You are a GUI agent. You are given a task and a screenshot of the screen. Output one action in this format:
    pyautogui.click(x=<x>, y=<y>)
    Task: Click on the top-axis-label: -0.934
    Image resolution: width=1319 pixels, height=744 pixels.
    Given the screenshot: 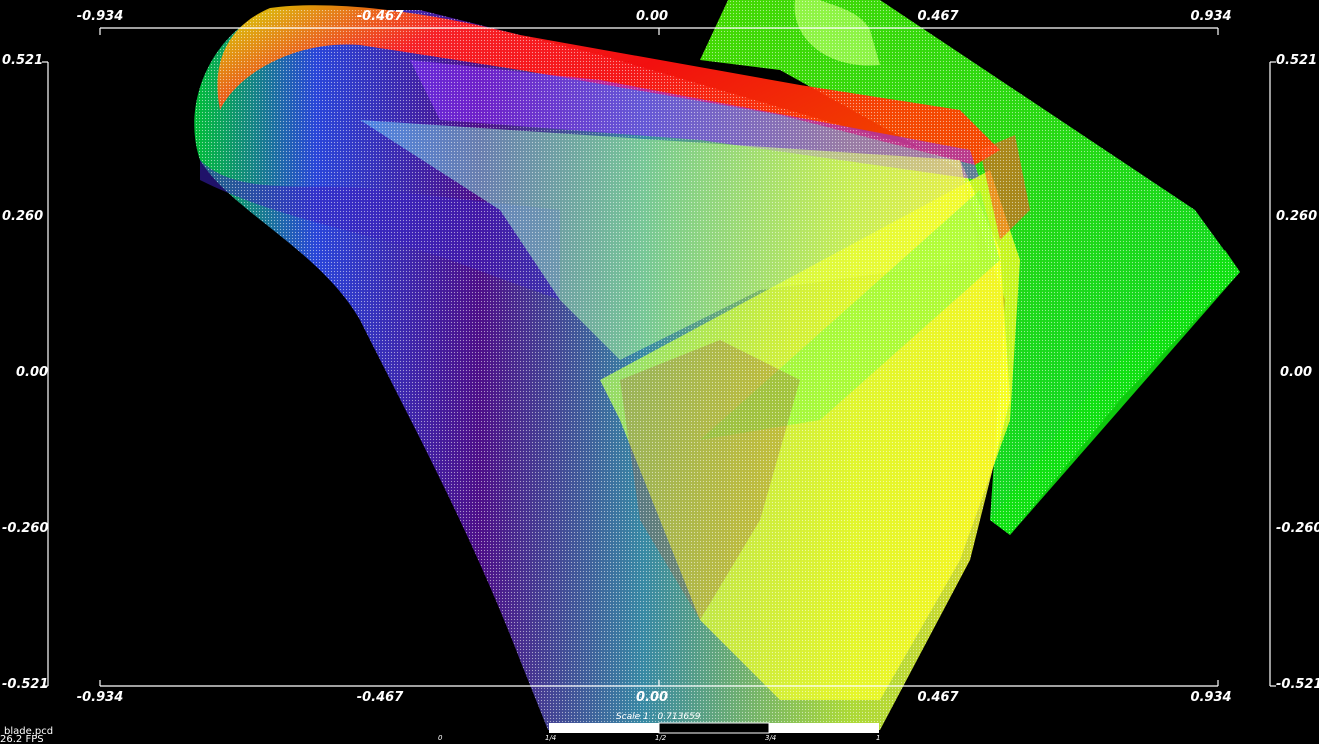 What is the action you would take?
    pyautogui.click(x=100, y=16)
    